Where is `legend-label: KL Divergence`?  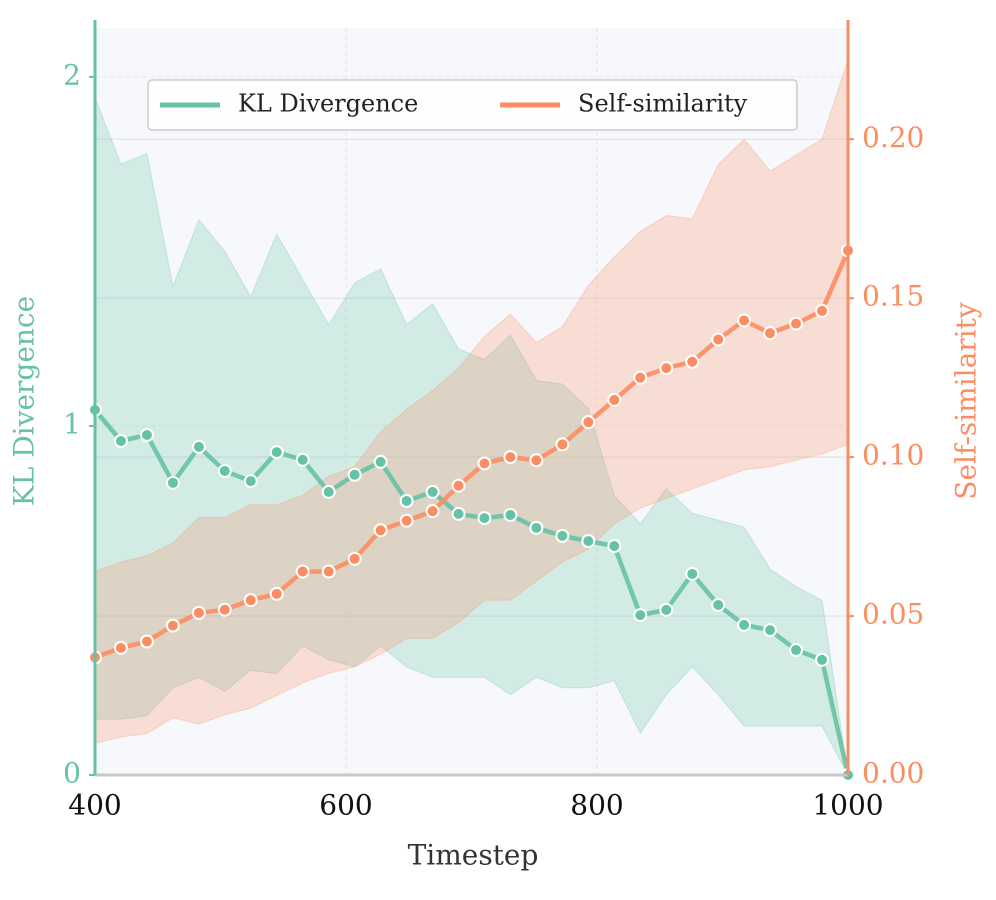 legend-label: KL Divergence is located at coordinates (328, 104).